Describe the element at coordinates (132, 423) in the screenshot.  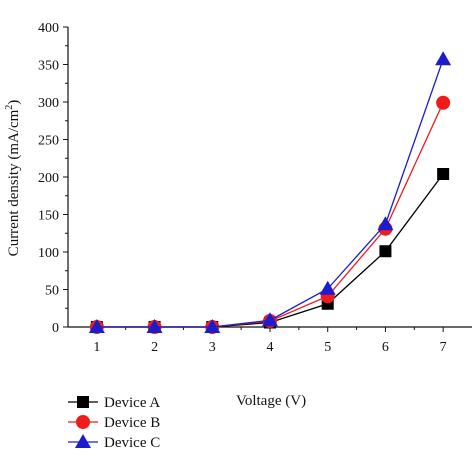
I see `legend-label: Device B` at that location.